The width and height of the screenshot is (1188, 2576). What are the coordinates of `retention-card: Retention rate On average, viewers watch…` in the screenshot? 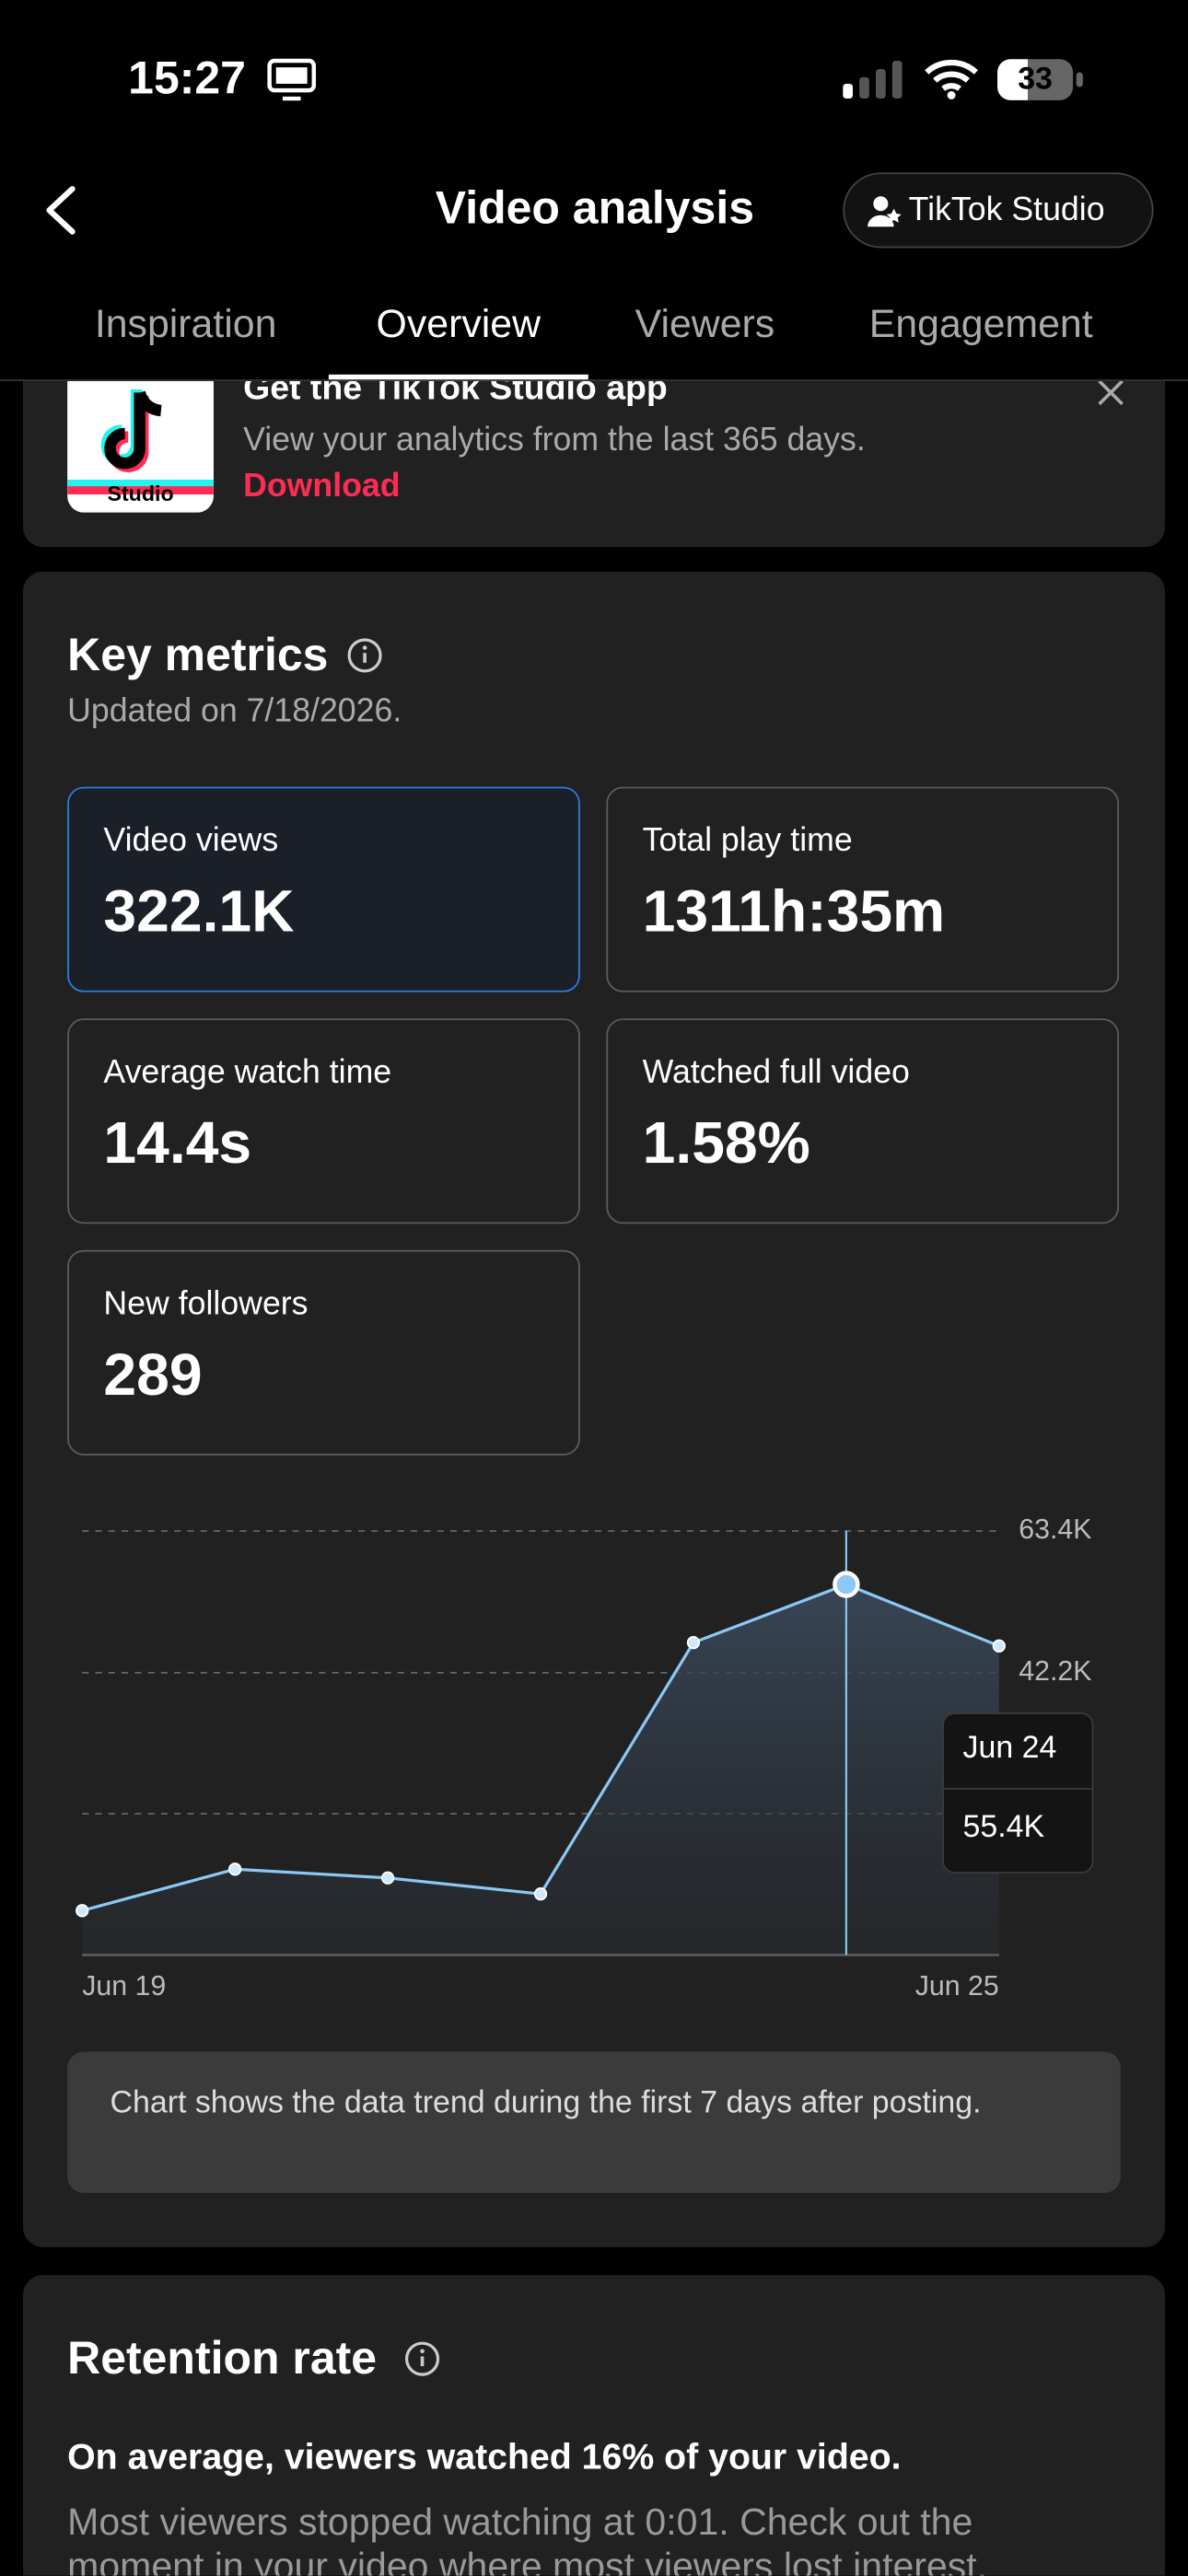 It's located at (594, 2425).